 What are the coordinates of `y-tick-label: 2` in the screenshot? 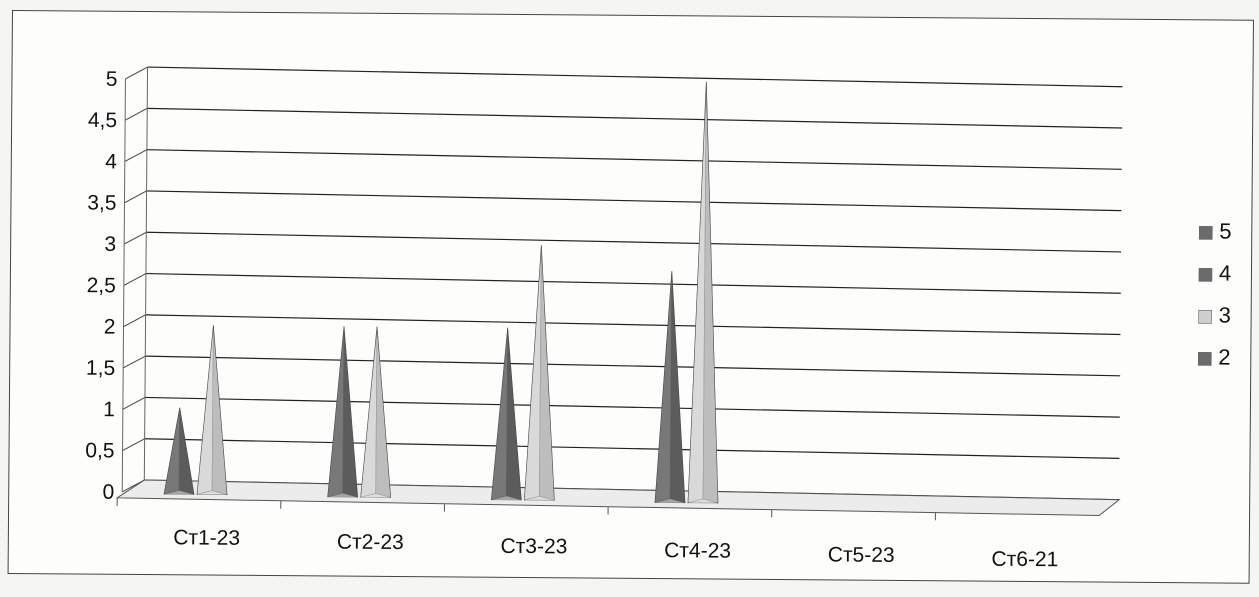 It's located at (110, 327).